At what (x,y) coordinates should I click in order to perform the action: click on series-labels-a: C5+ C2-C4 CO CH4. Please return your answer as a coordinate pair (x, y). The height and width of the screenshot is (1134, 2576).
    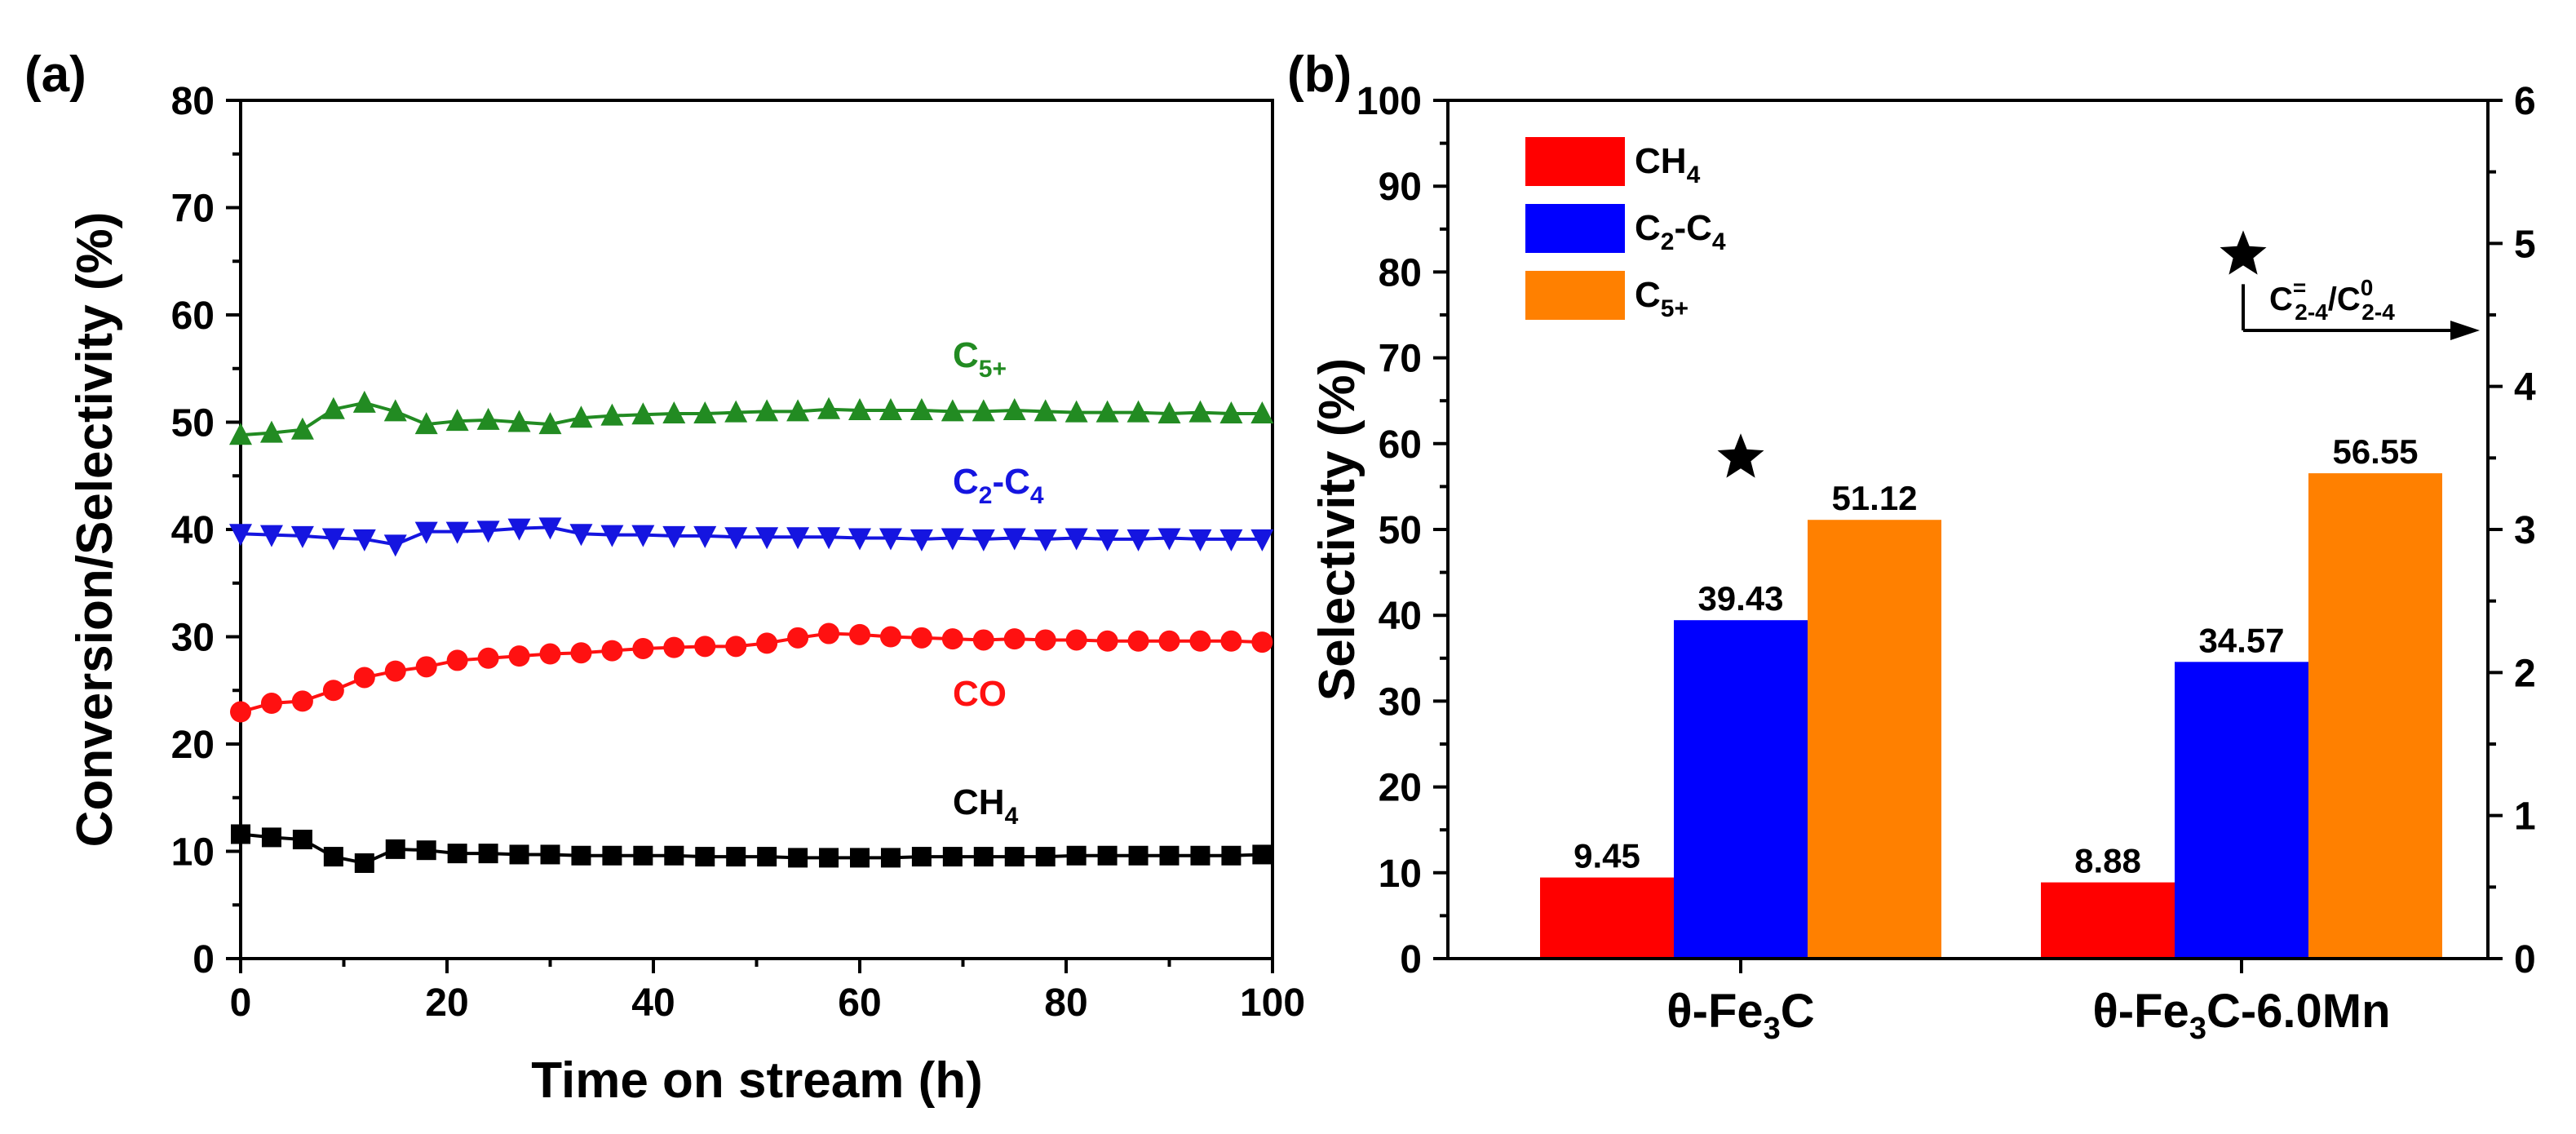
    Looking at the image, I should click on (998, 582).